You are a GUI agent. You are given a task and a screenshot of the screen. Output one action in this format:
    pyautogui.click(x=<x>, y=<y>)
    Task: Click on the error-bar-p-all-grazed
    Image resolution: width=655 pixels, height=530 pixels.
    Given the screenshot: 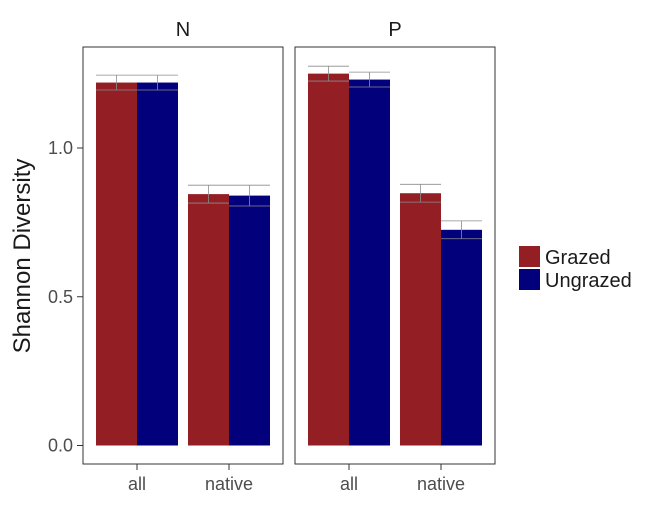 What is the action you would take?
    pyautogui.click(x=328, y=73)
    